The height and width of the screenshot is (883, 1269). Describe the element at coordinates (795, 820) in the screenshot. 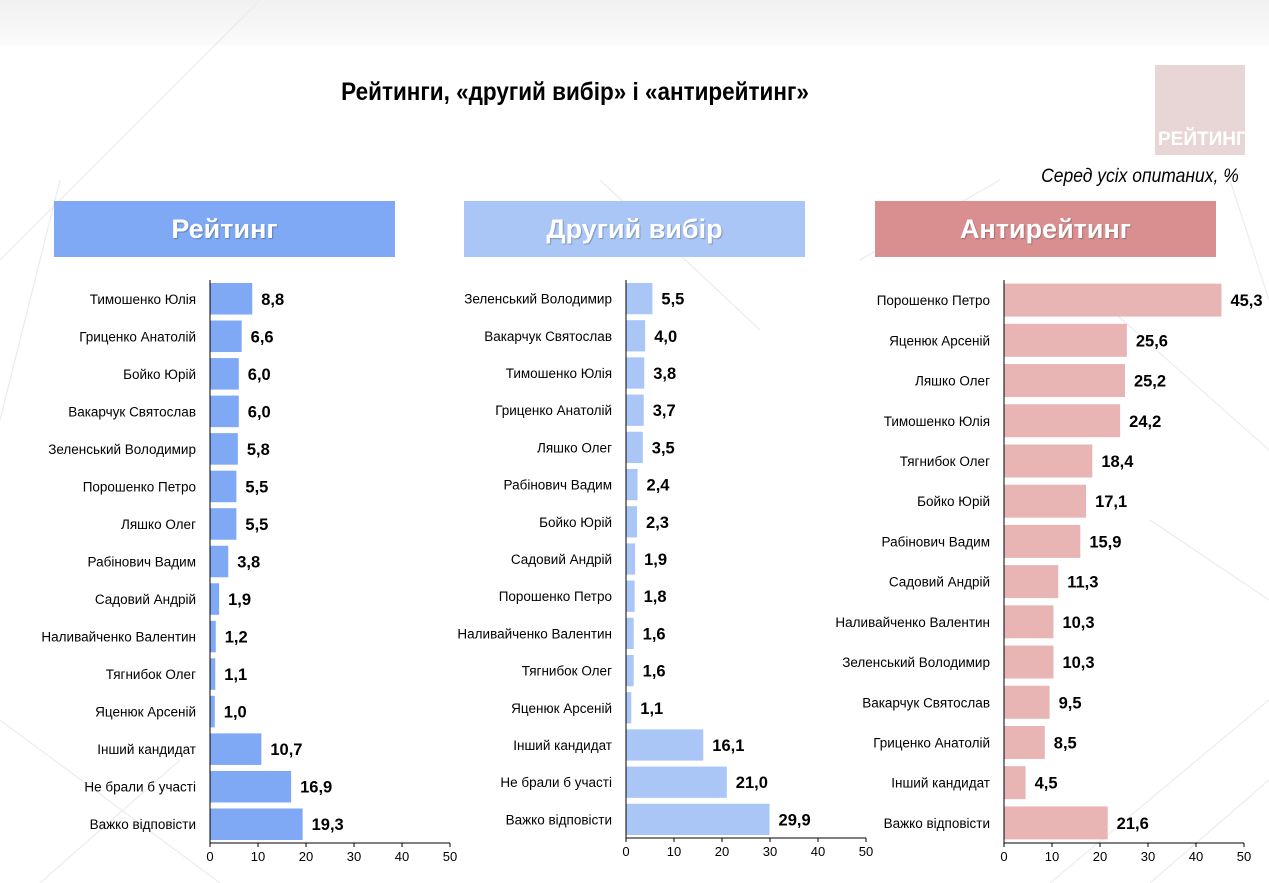

I see `second-value-label: 29,9` at that location.